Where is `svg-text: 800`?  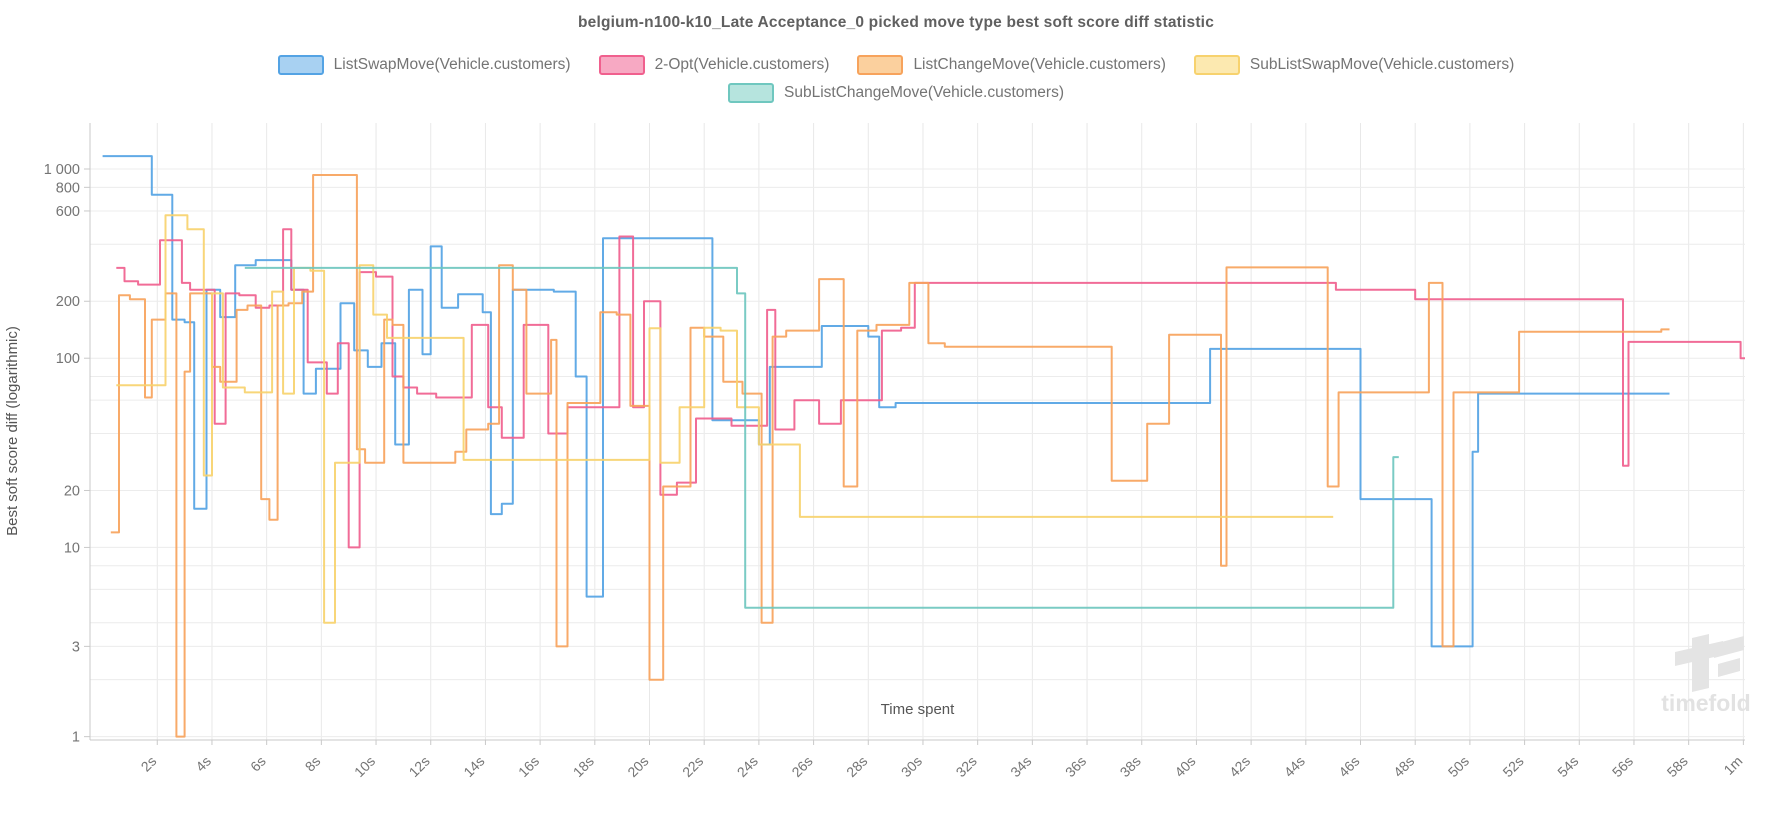 svg-text: 800 is located at coordinates (68, 188).